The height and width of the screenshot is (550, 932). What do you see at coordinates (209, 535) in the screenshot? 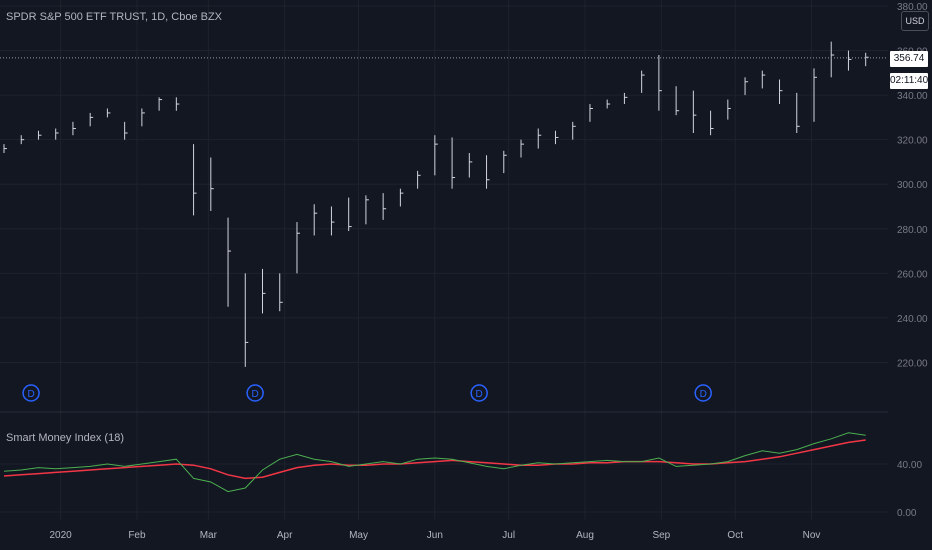
I see `time-tick-label: Mar` at bounding box center [209, 535].